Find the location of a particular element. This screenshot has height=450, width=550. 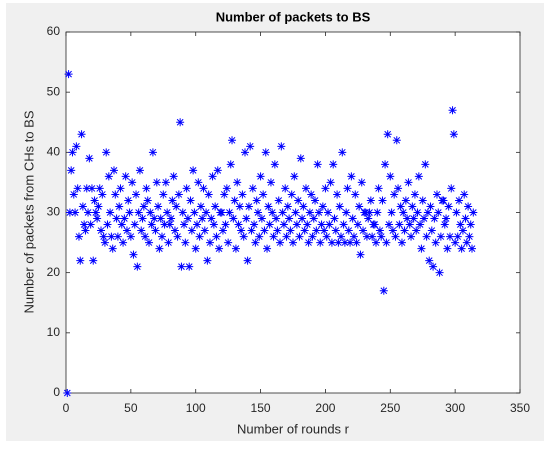

y-tick-label: 10 is located at coordinates (54, 332).